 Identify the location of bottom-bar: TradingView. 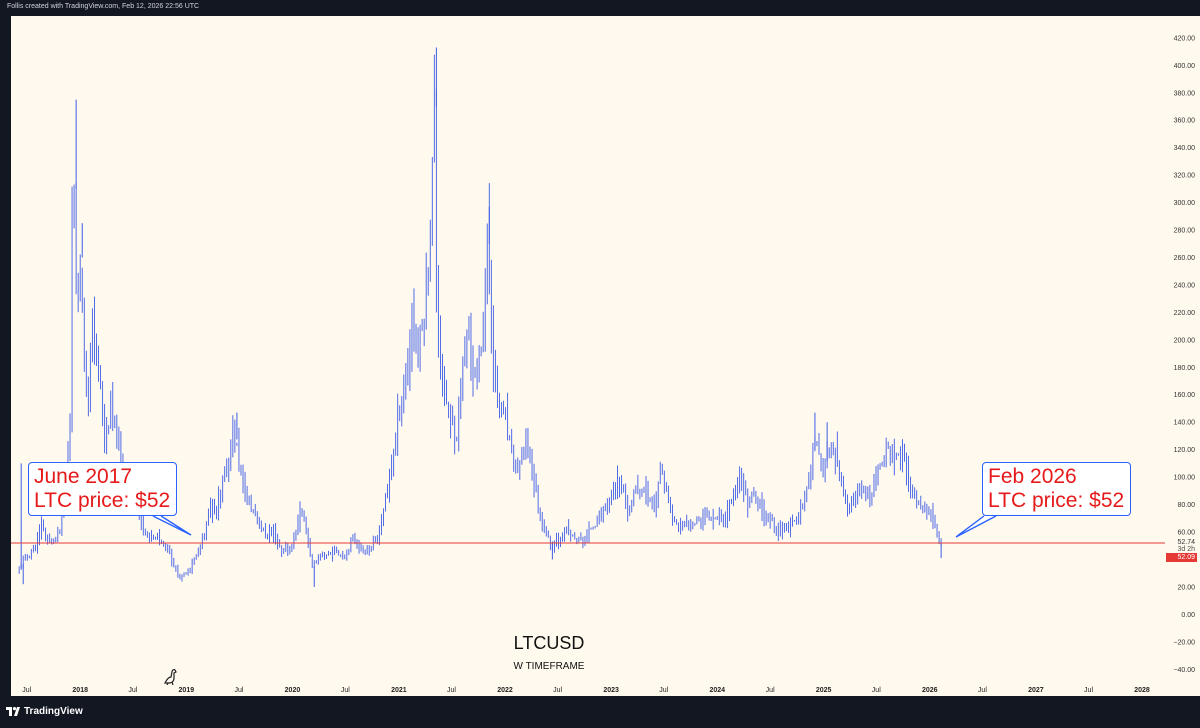
(600, 712).